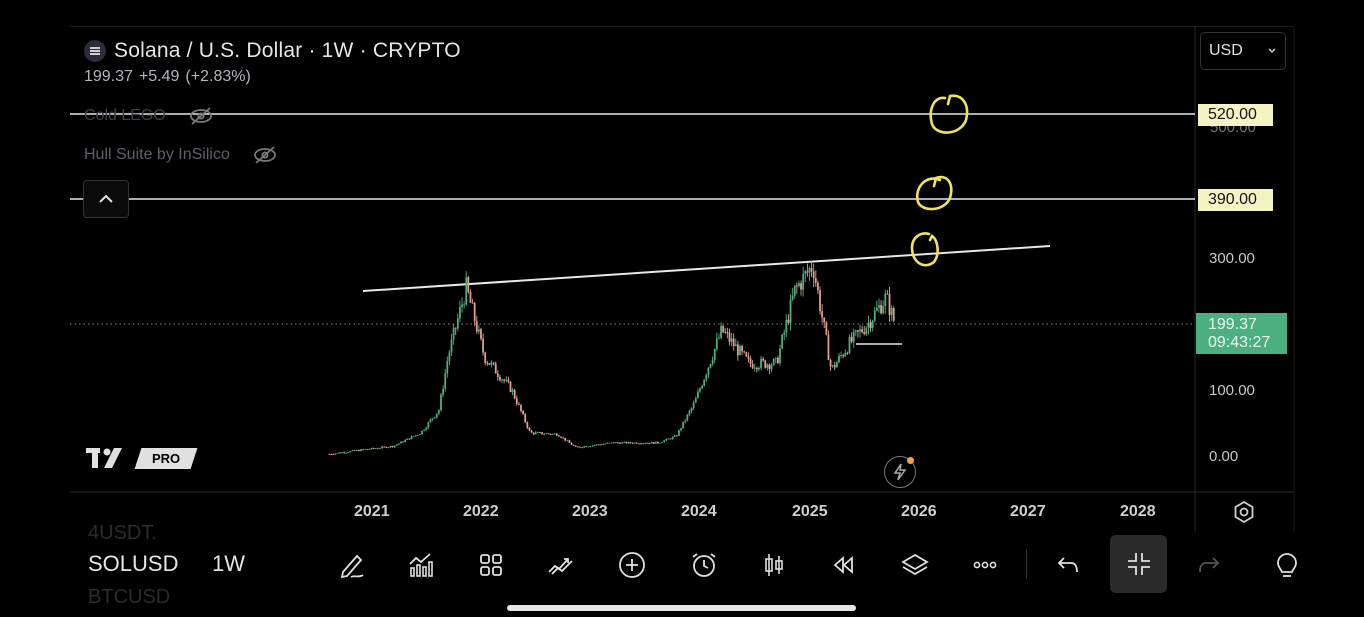  Describe the element at coordinates (218, 76) in the screenshot. I see `price-change-pct: (+2.83%)` at that location.